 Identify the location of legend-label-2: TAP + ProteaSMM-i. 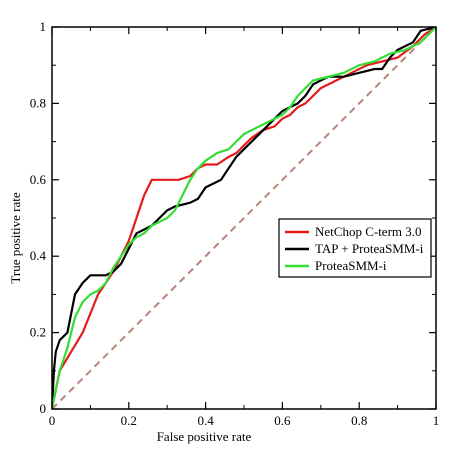
(369, 248).